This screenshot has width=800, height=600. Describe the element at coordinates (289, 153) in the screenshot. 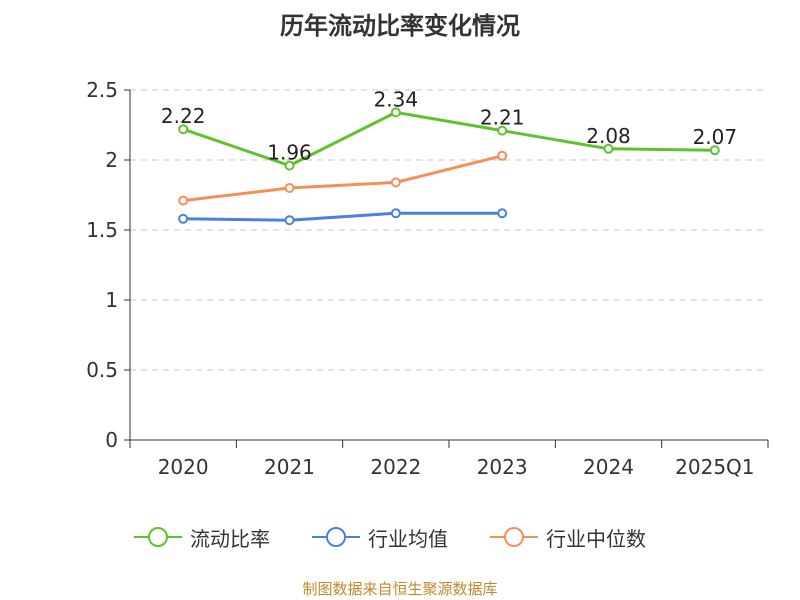

I see `data-label: 1.96` at that location.